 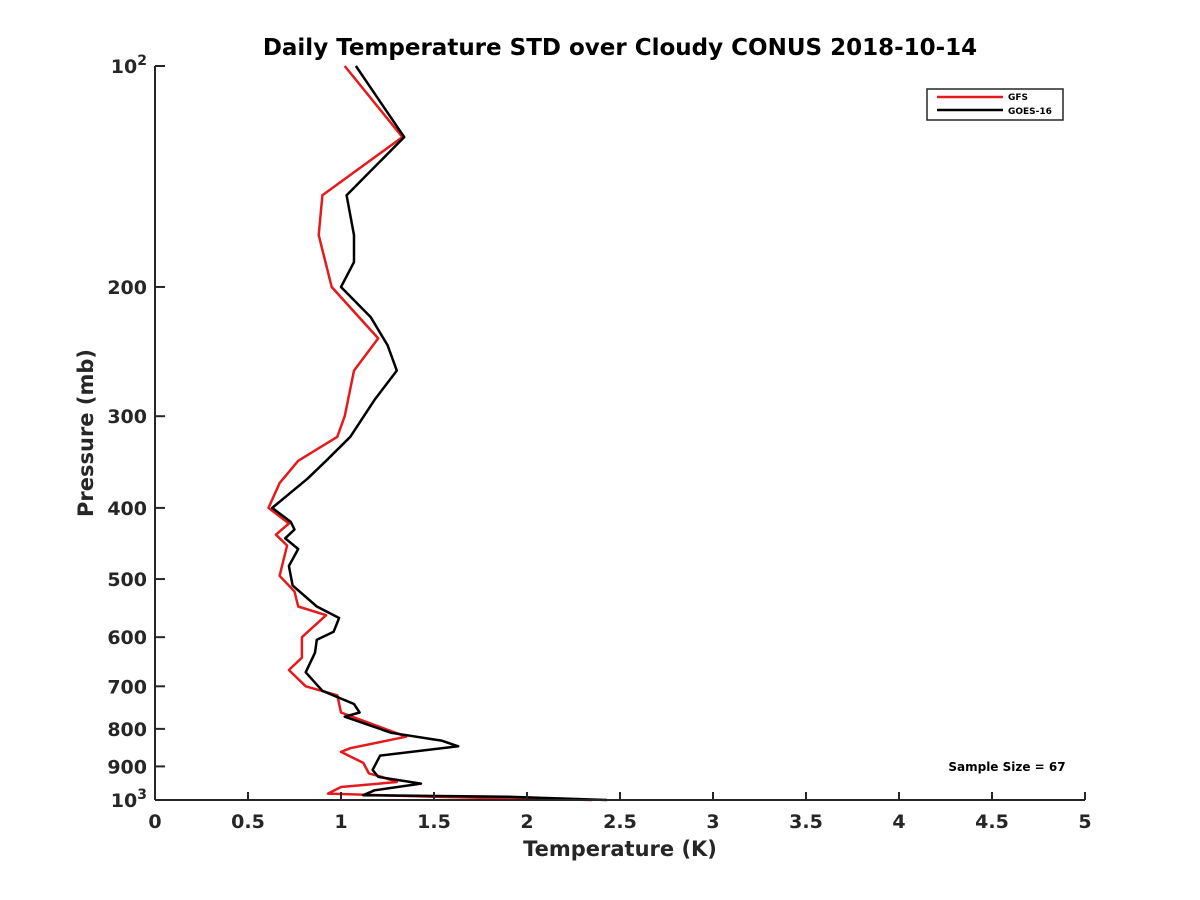 I want to click on x-tick-label: 0.5, so click(x=248, y=822).